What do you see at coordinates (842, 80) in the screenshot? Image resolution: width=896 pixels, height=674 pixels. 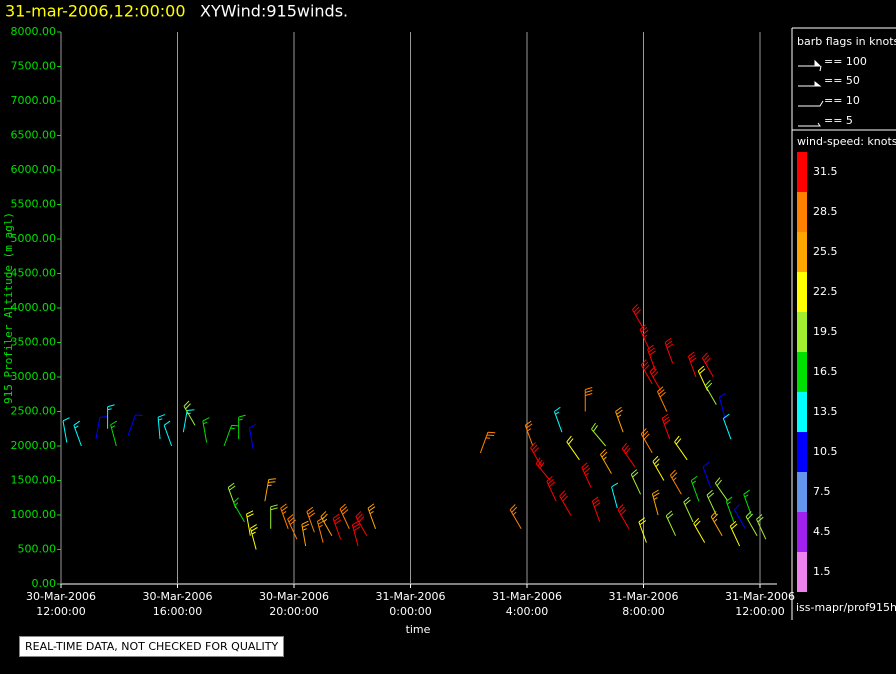 I see `barb-legend-label: == 50` at bounding box center [842, 80].